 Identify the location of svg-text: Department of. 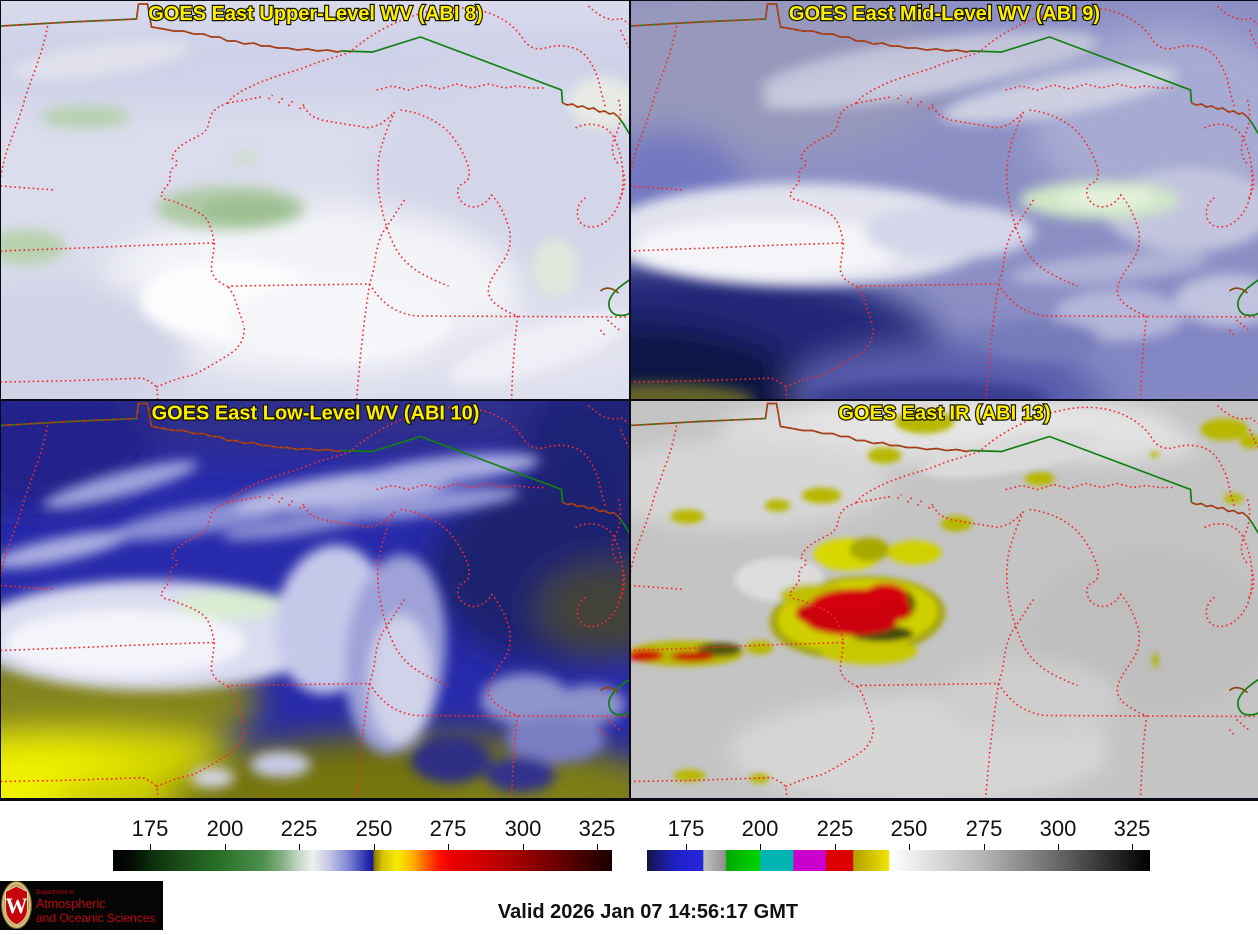
(55, 893).